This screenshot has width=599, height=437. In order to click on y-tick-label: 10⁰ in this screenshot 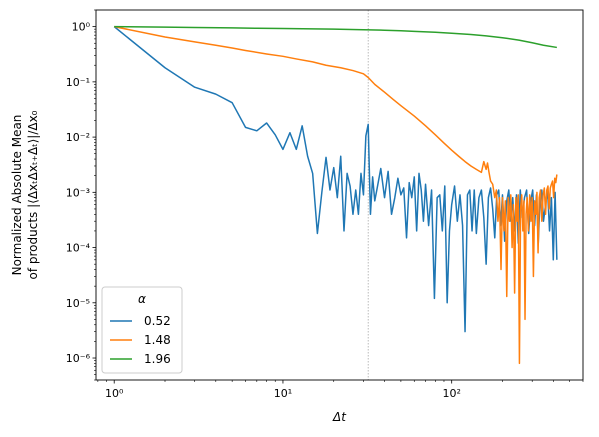, I will do `click(81, 27)`.